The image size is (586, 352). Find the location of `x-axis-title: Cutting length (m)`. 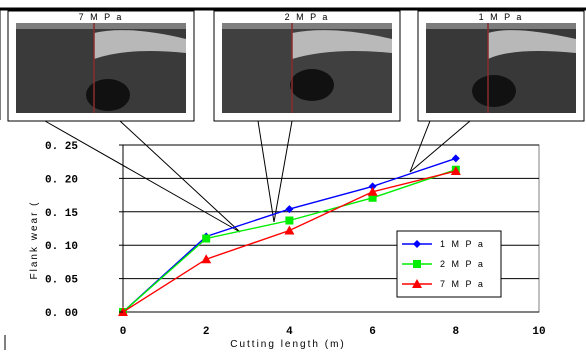

x-axis-title: Cutting length (m) is located at coordinates (287, 344).